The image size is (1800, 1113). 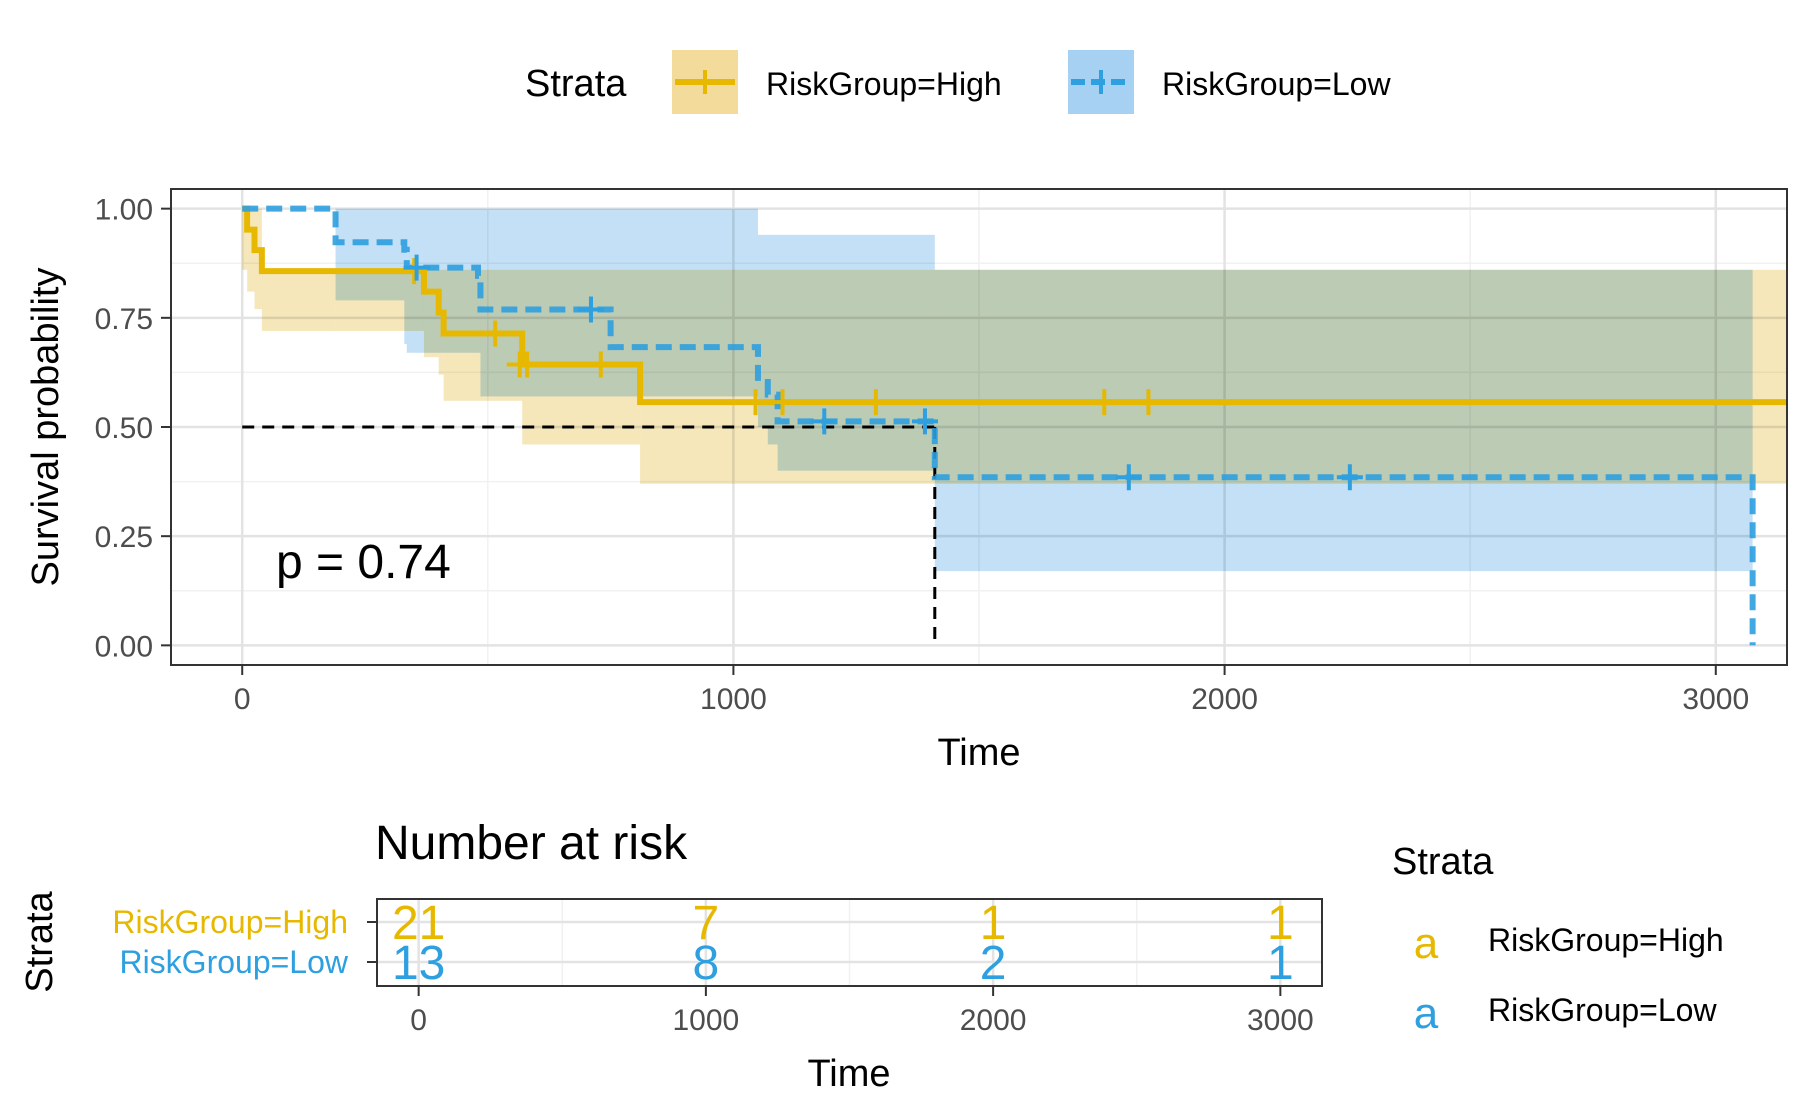 I want to click on risk-row-label-high: RiskGroup=High, so click(x=230, y=922).